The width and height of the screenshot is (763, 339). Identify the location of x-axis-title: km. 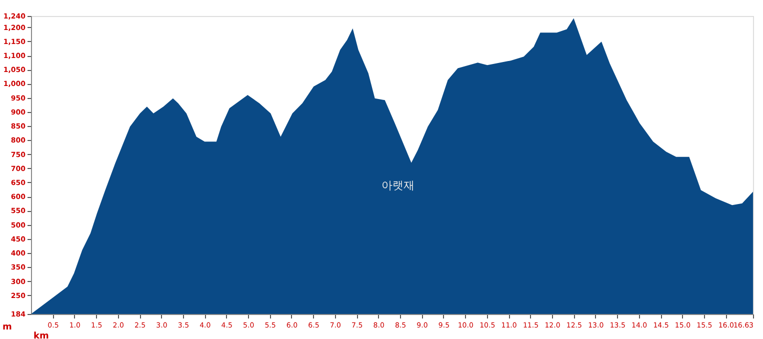
(41, 335).